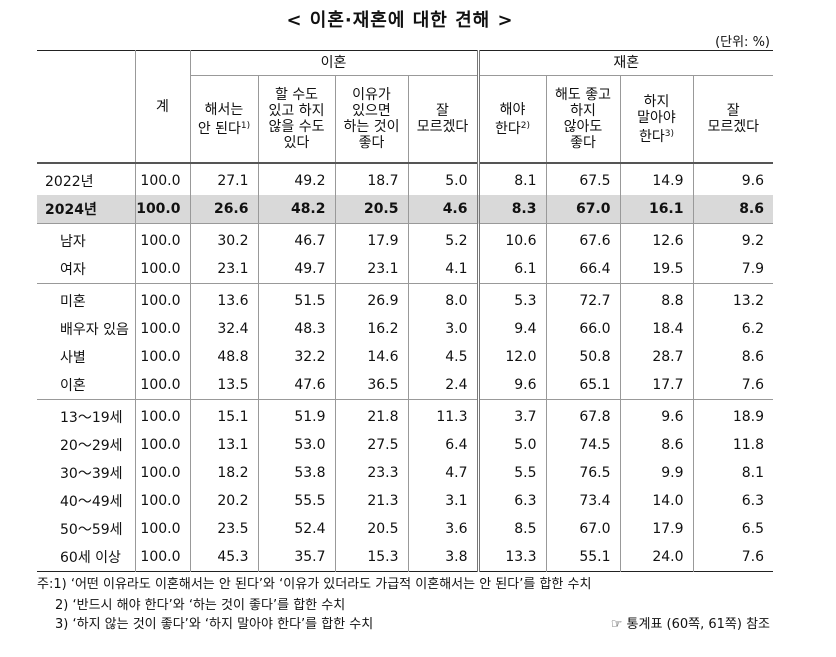 Image resolution: width=836 pixels, height=657 pixels. I want to click on column-header-text: 해야 한다, so click(510, 119).